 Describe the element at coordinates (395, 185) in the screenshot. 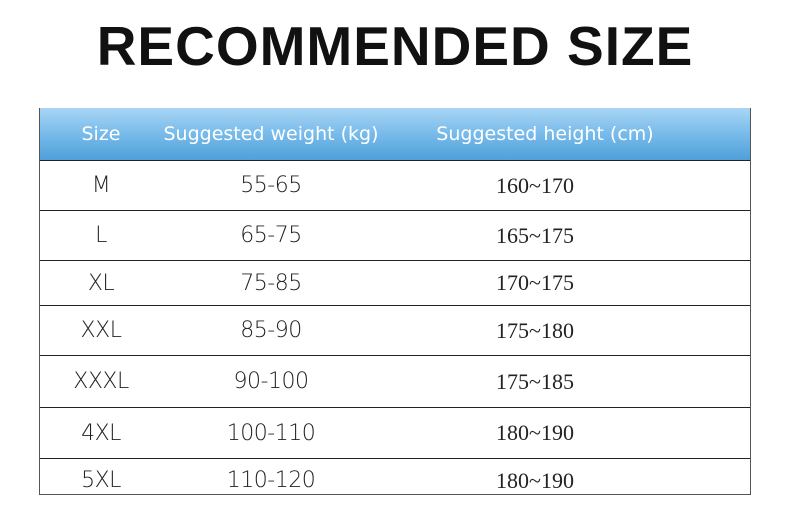

I see `table-row: M 55-65 160~170` at that location.